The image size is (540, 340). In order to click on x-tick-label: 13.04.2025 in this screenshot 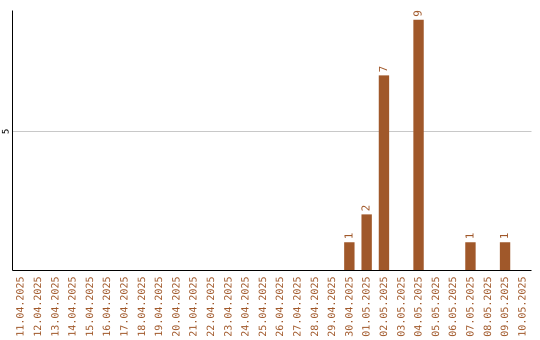, I will do `click(56, 306)`.